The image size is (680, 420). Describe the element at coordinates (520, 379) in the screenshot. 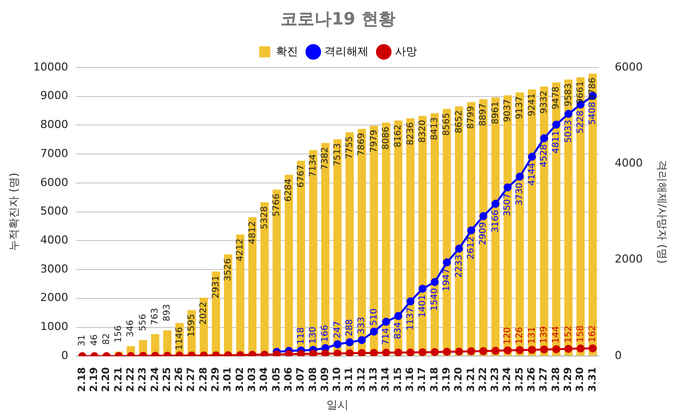

I see `x-tick-label: 3.25` at that location.